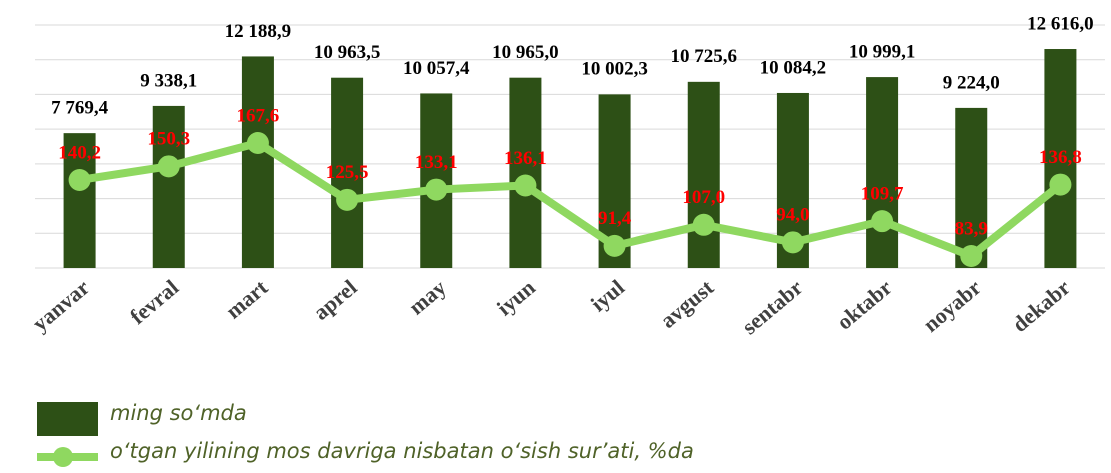 Image resolution: width=1111 pixels, height=473 pixels. I want to click on x-tick-label: mart, so click(247, 298).